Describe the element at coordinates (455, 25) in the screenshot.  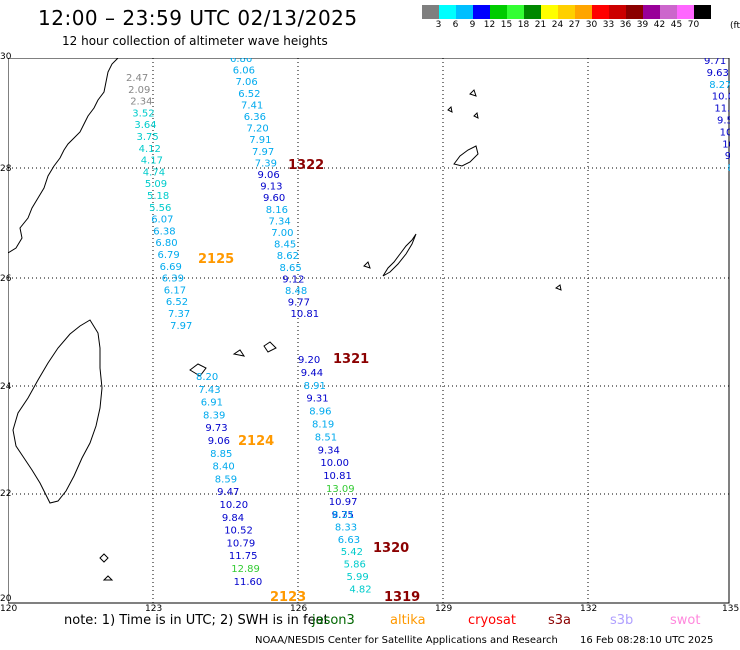
I see `scale-label: 6` at that location.